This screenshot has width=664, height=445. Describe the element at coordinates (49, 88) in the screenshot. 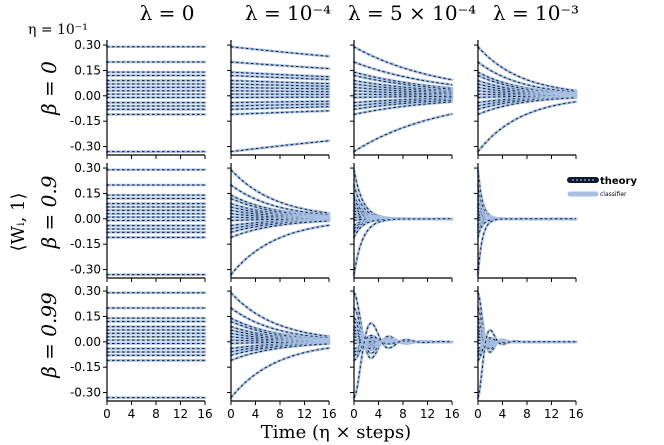

I see `row-label-beta-0: β = 0` at that location.